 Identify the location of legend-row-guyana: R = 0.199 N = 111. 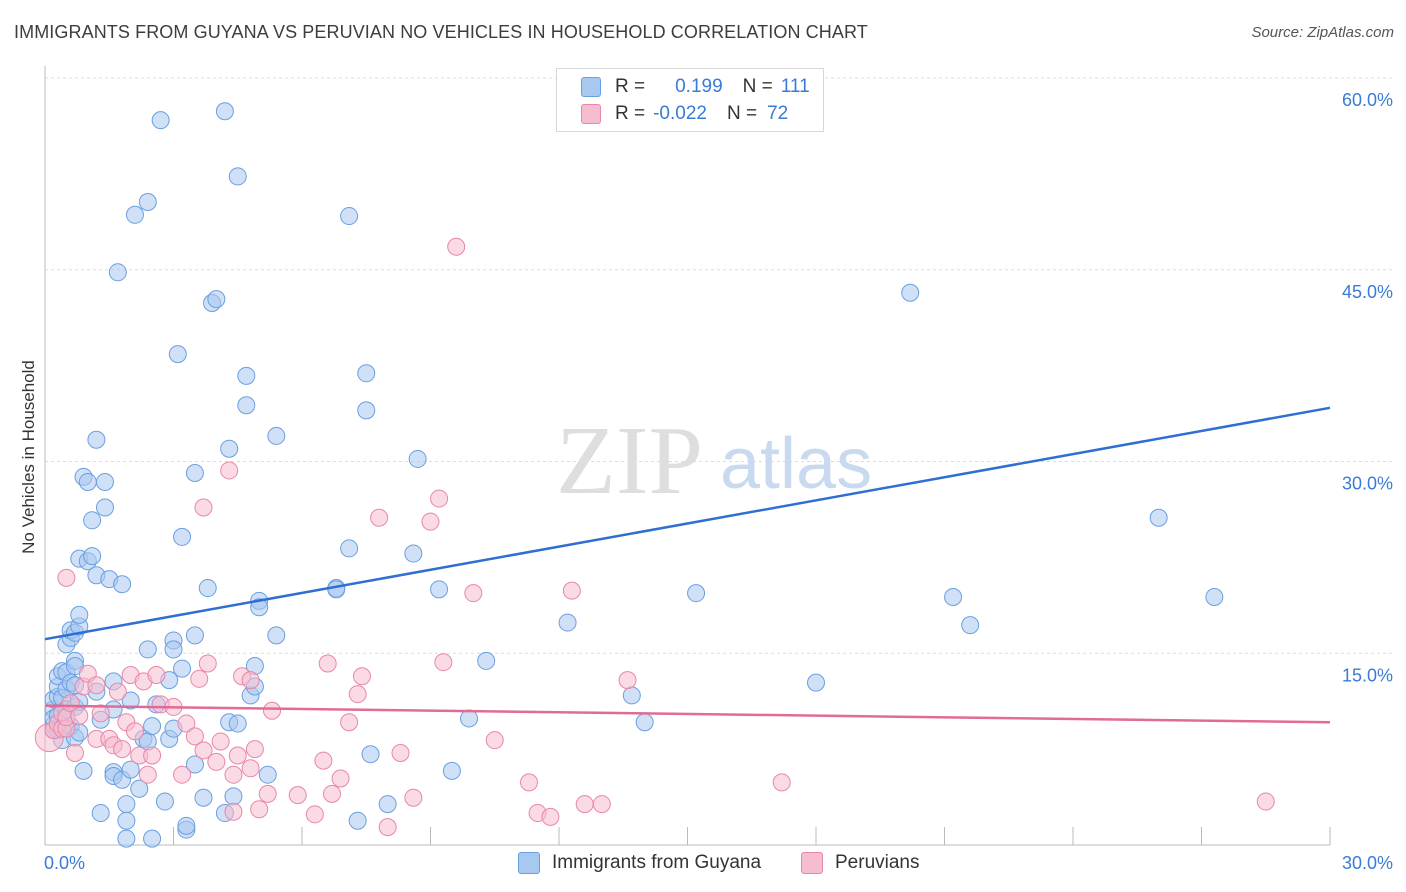
(695, 87).